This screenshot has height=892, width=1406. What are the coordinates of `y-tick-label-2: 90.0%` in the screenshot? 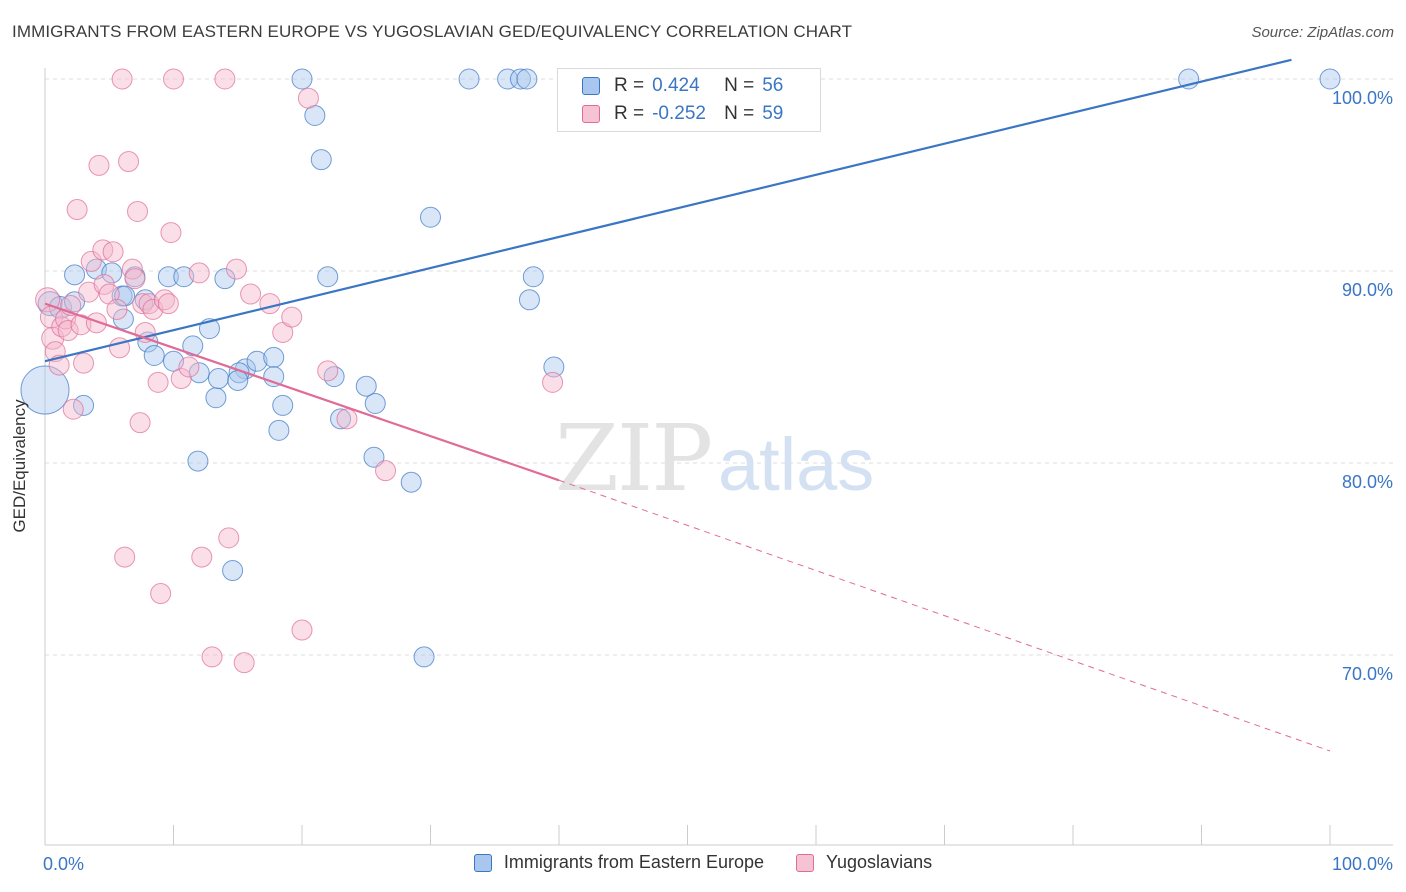 It's located at (1367, 290).